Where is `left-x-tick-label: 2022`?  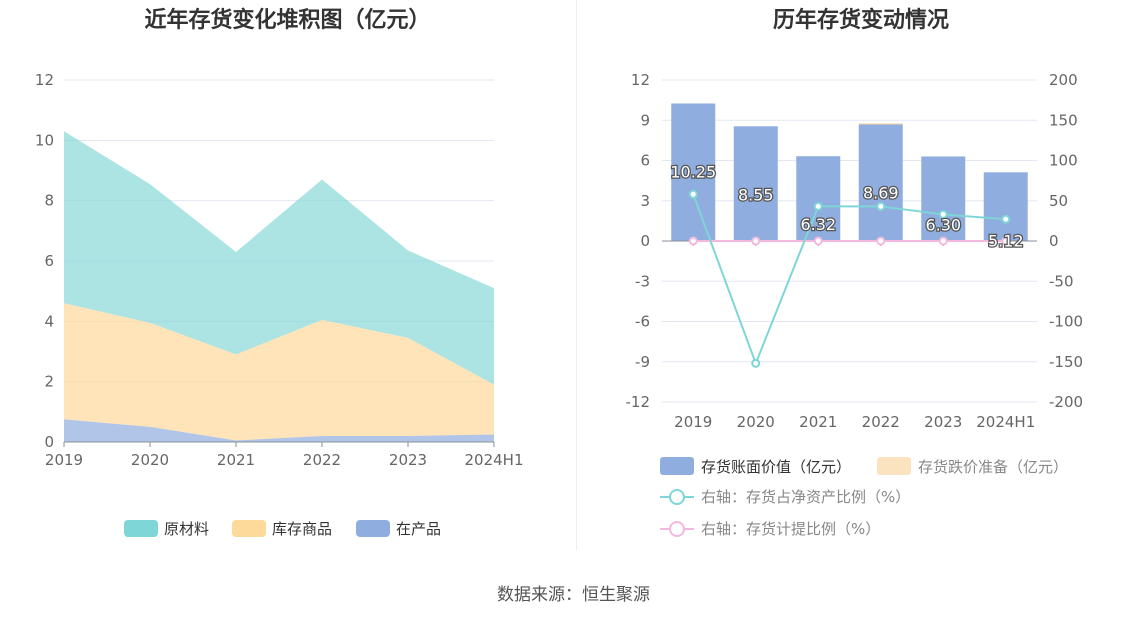 left-x-tick-label: 2022 is located at coordinates (322, 460).